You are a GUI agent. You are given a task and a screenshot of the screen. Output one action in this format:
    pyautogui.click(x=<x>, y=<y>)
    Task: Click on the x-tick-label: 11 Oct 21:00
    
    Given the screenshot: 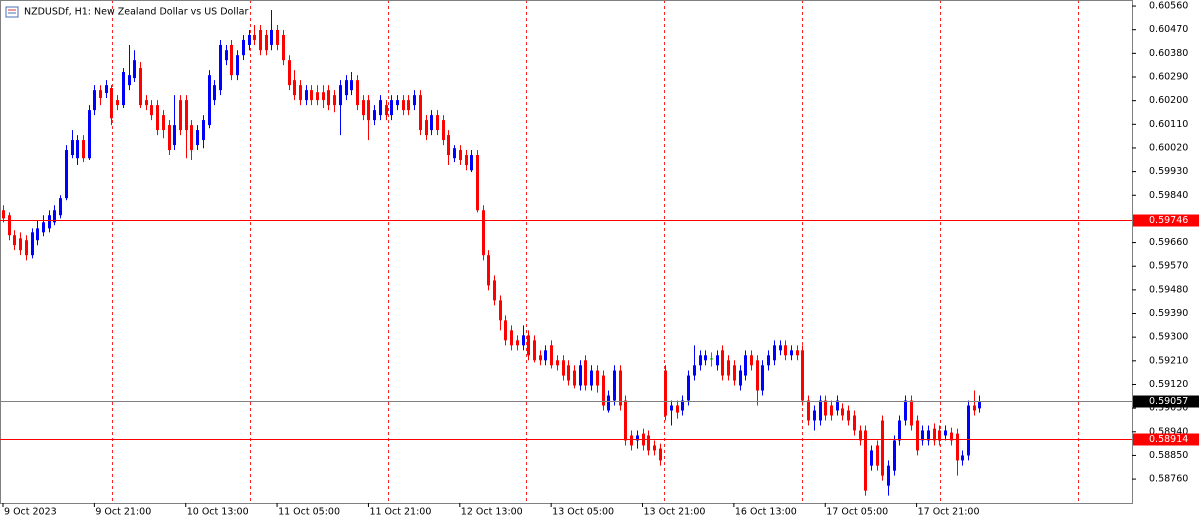 What is the action you would take?
    pyautogui.click(x=400, y=512)
    